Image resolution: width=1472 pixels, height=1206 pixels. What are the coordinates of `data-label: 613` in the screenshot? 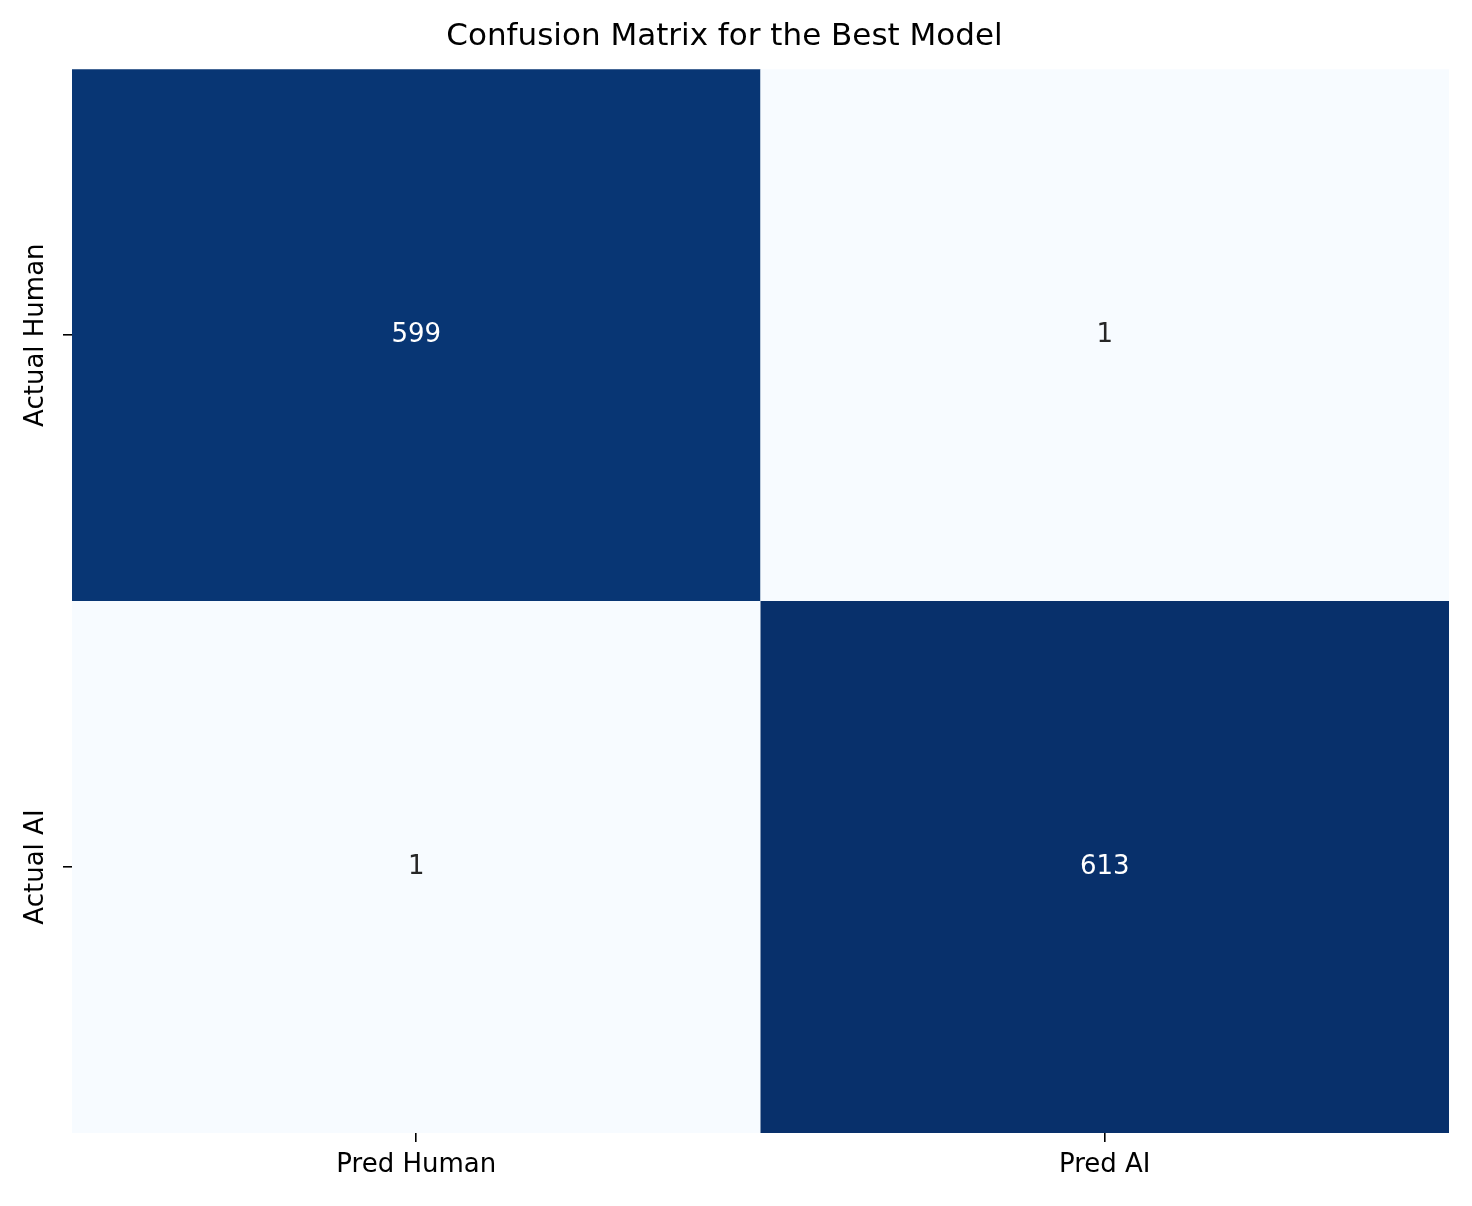 It's located at (1104, 864).